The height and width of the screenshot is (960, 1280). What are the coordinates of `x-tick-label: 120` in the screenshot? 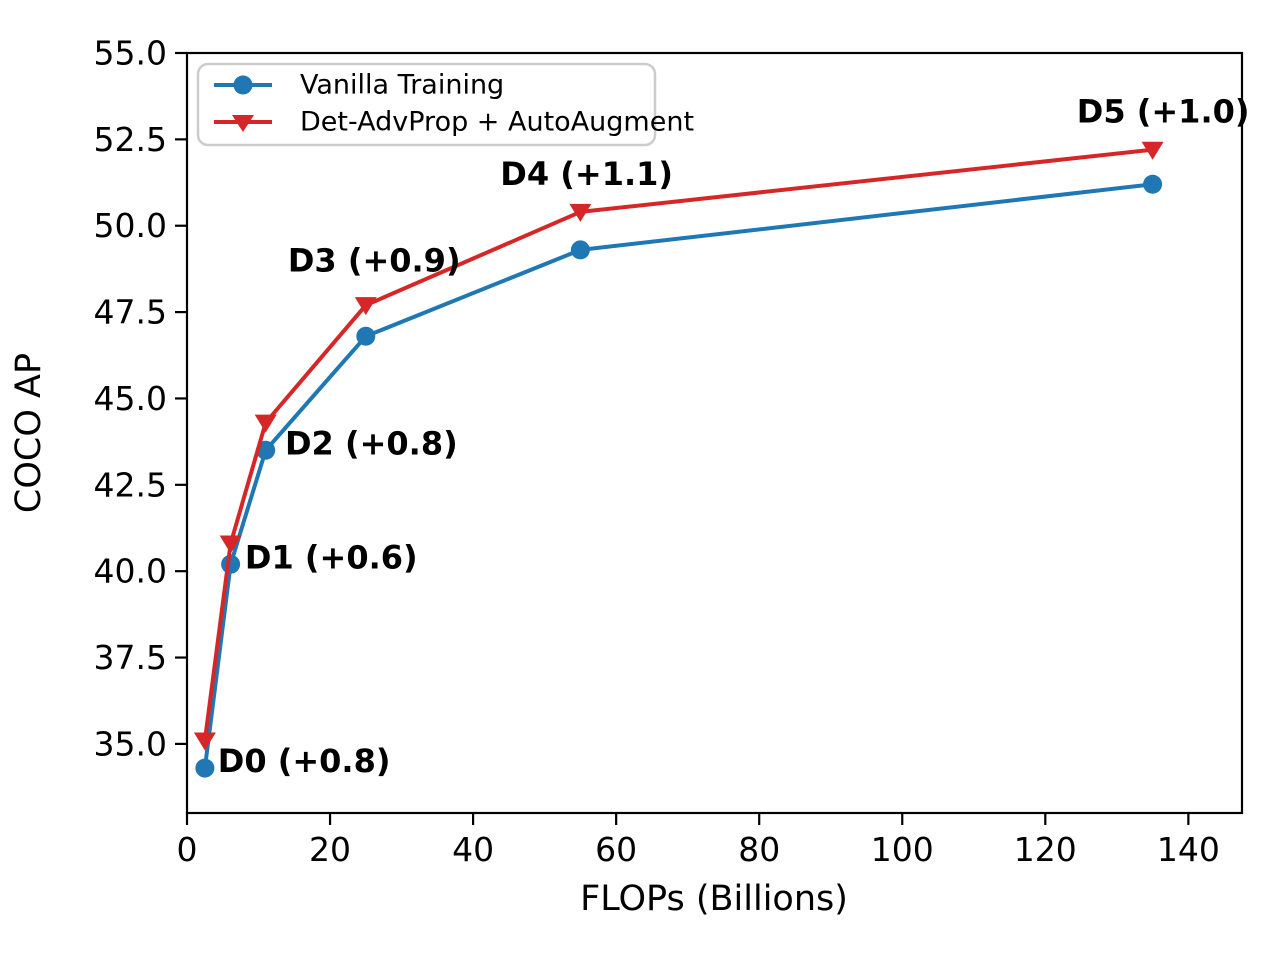 It's located at (1045, 849).